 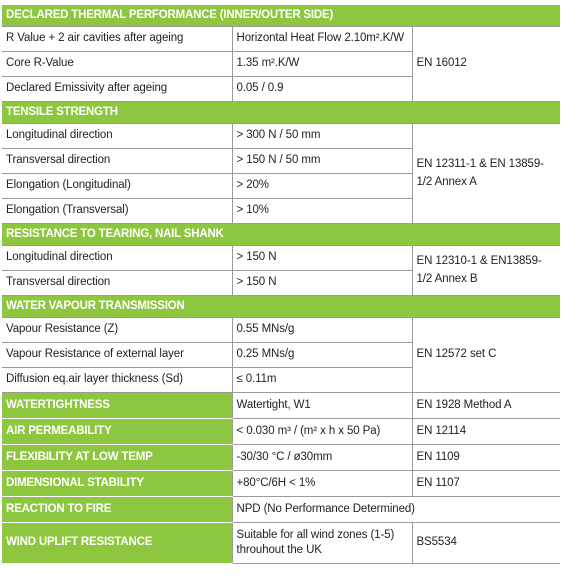 I want to click on standard-reference: BS5534, so click(x=486, y=543).